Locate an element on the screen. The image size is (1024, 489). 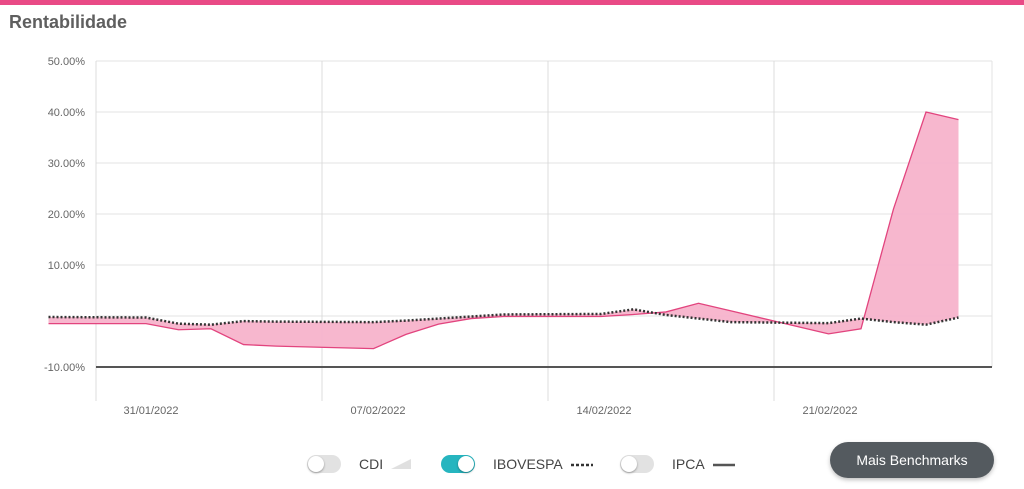
legend-label-cdi: CDI is located at coordinates (371, 464).